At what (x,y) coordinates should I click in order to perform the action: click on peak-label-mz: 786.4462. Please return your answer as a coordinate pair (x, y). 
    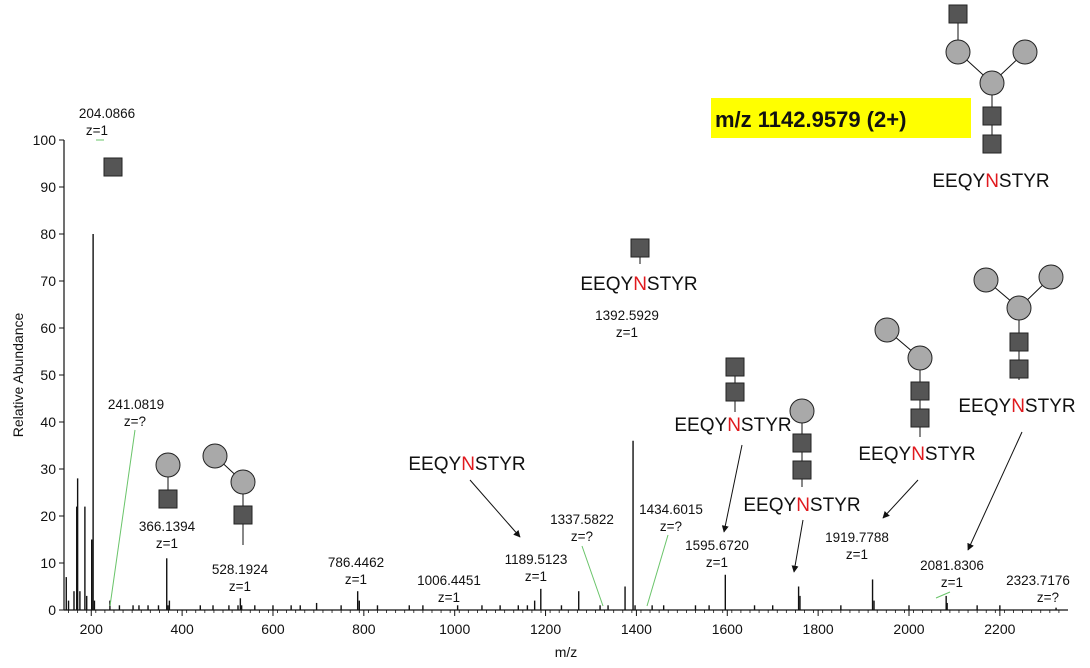
    Looking at the image, I should click on (356, 562).